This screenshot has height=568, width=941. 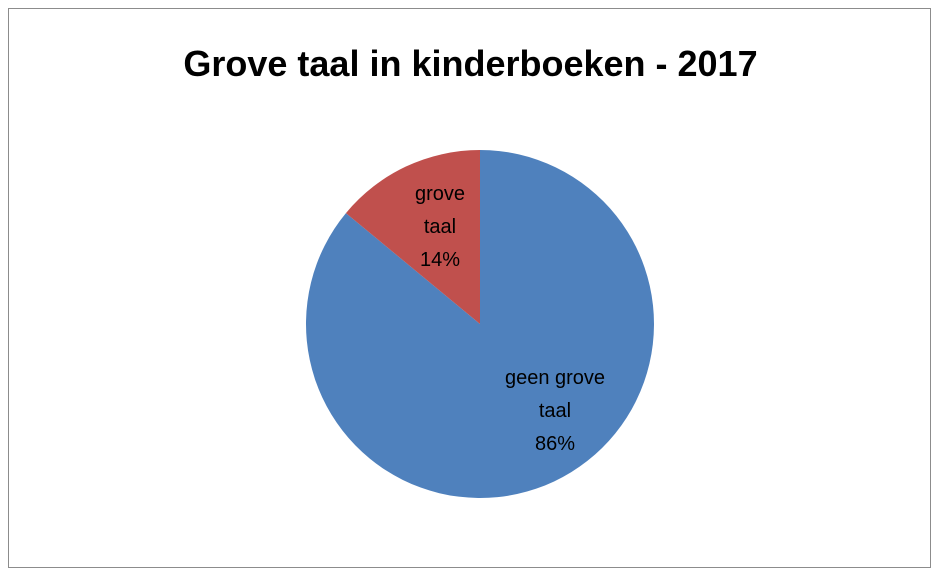 What do you see at coordinates (555, 378) in the screenshot?
I see `slice-label-0-line-0: geen grove` at bounding box center [555, 378].